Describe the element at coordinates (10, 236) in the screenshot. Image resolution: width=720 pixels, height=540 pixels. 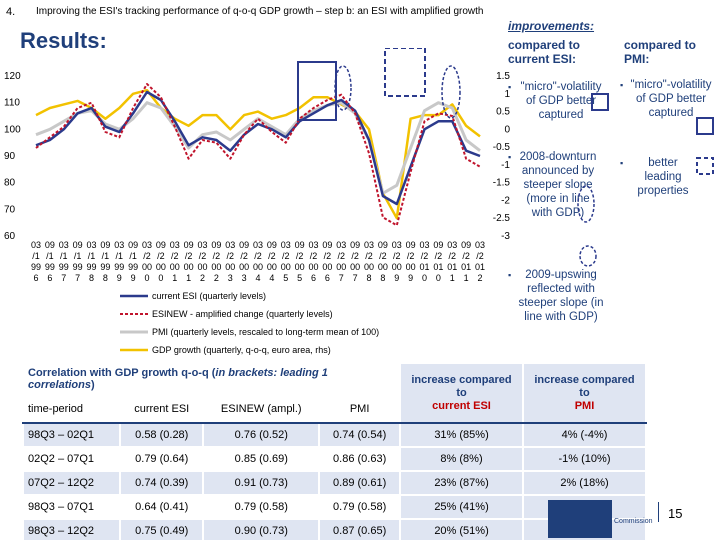
I see `y-left-tick-label: 60` at that location.